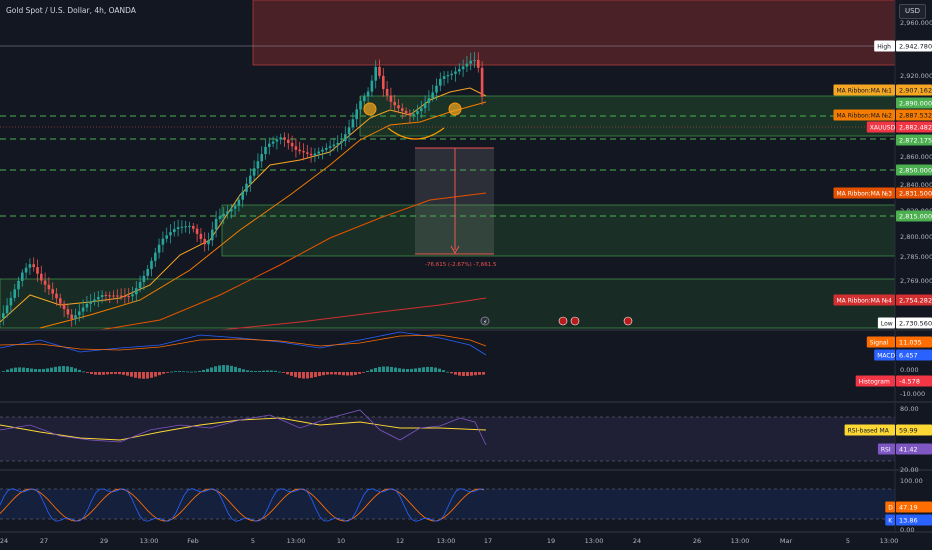 The image size is (932, 550). Describe the element at coordinates (916, 281) in the screenshot. I see `price-tick: 2,769.000` at that location.